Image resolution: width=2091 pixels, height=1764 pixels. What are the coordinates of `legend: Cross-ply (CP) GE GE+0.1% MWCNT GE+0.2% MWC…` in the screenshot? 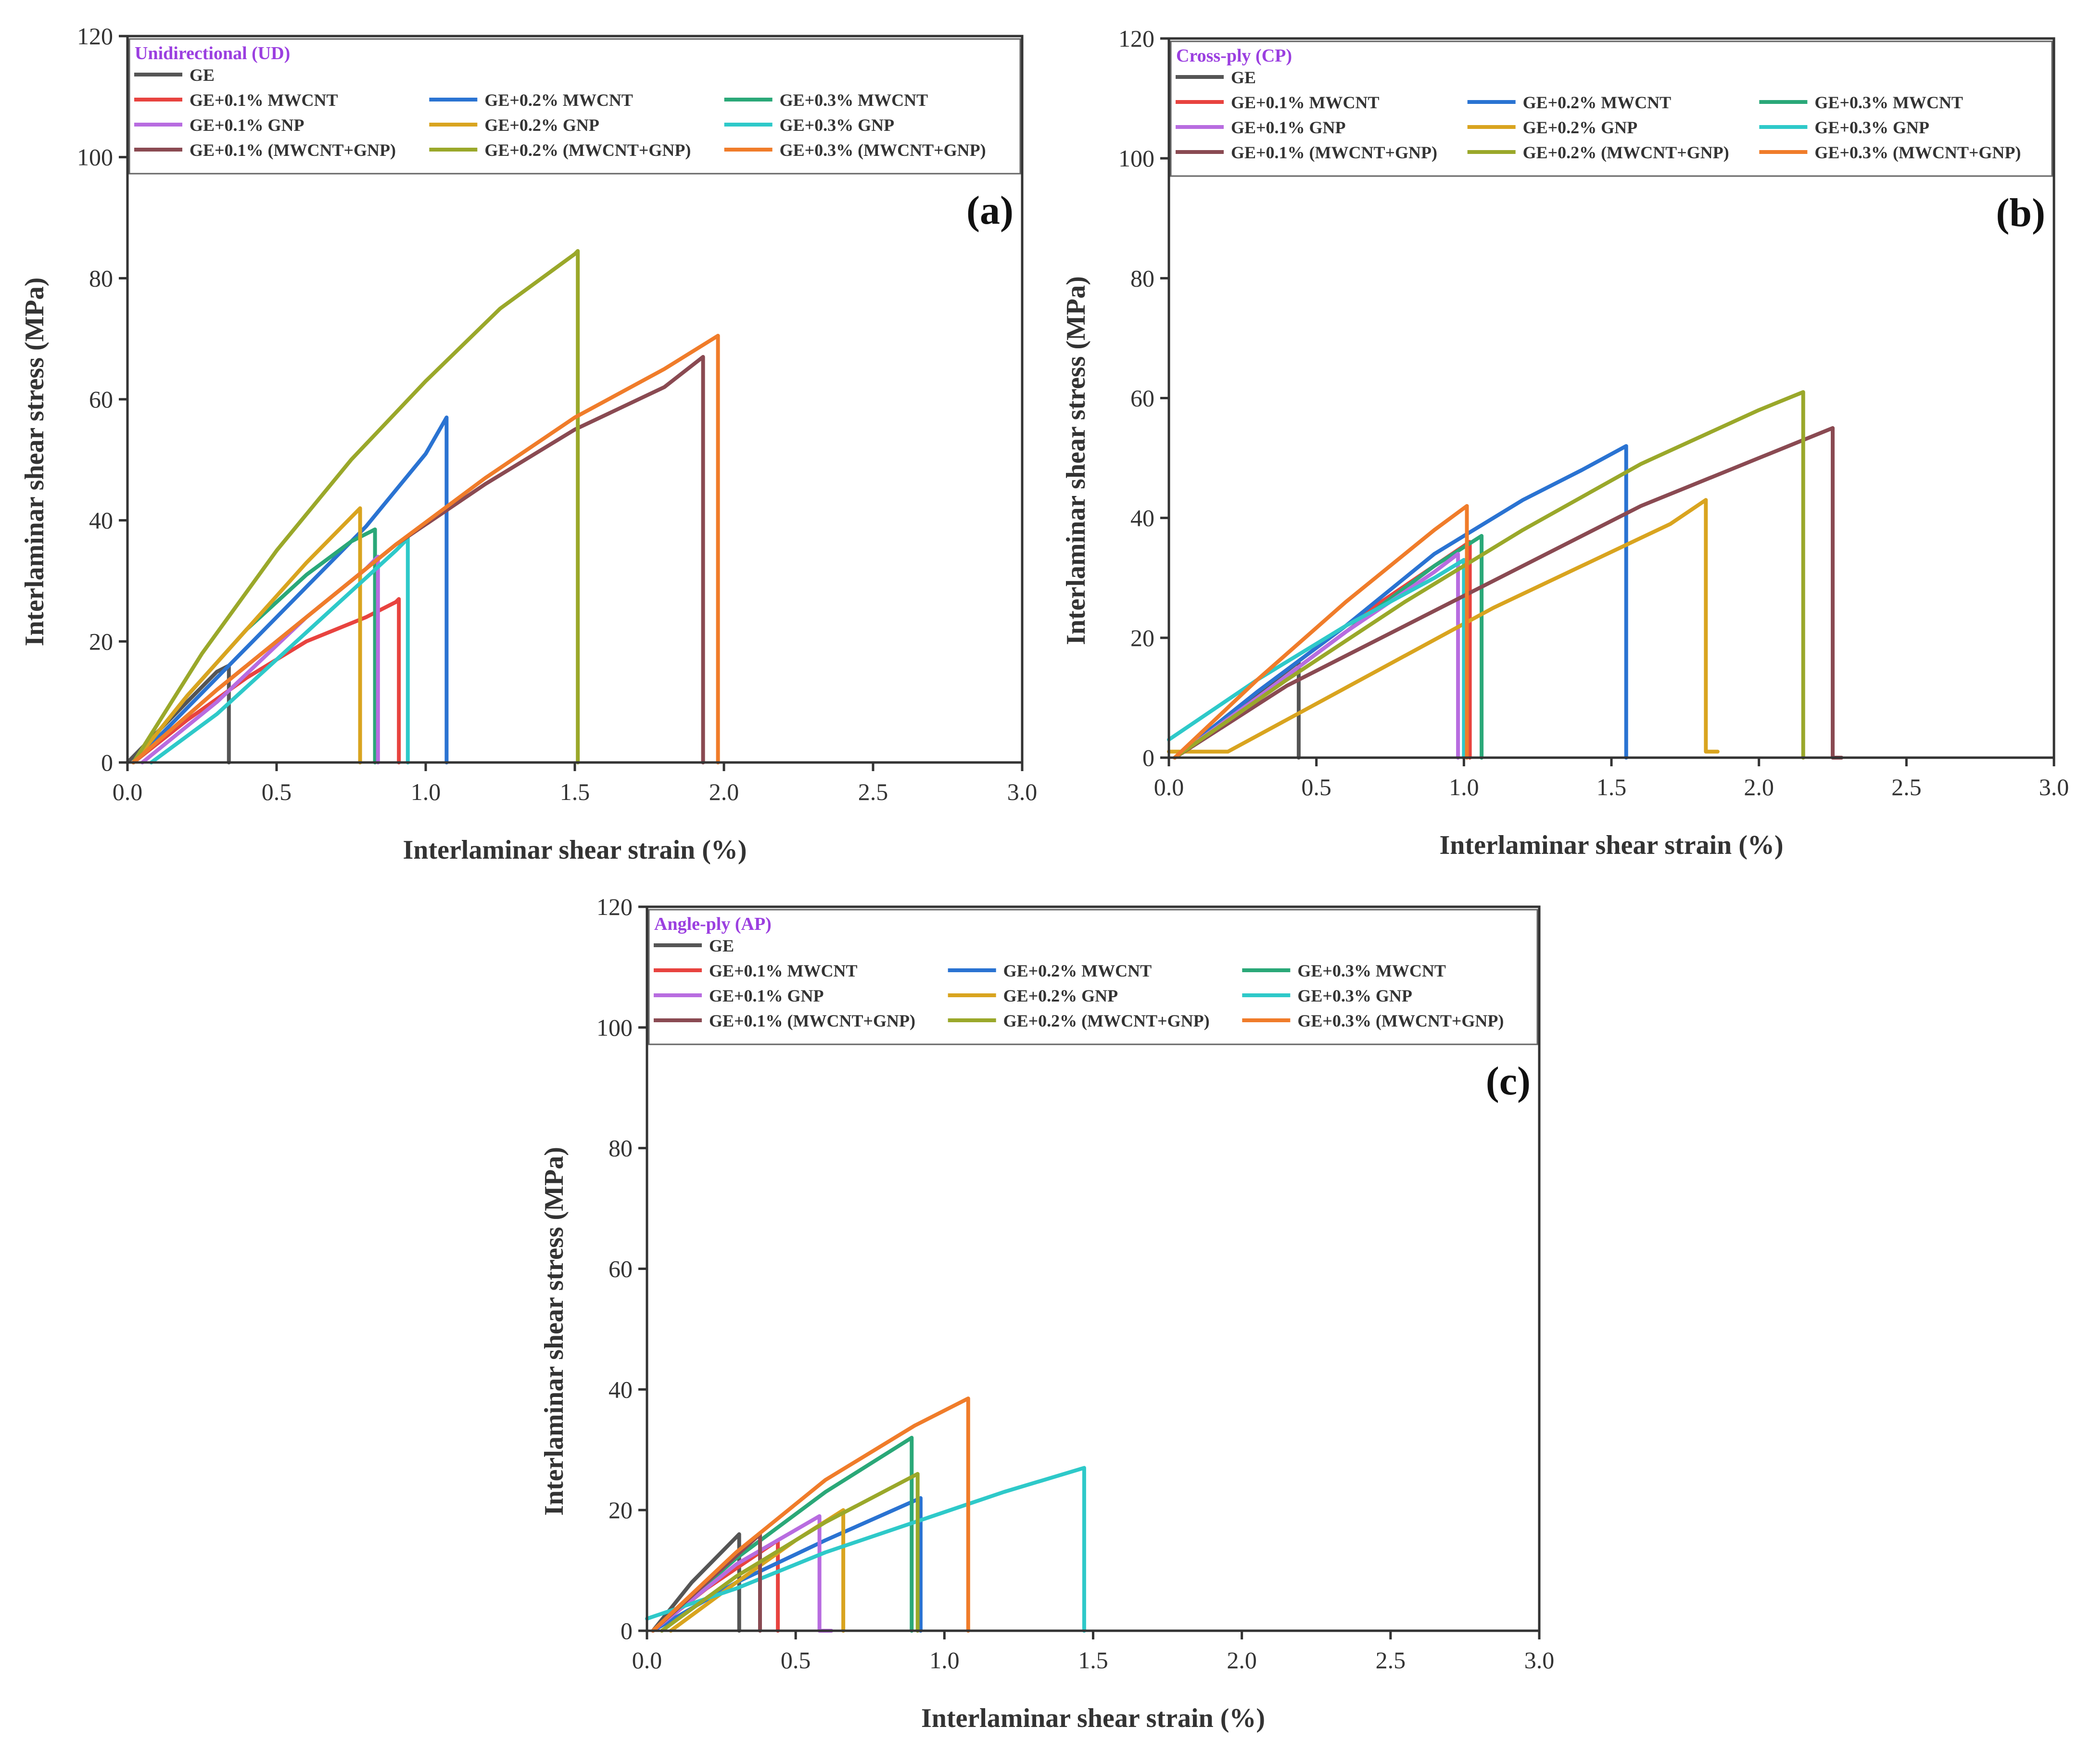 It's located at (1612, 108).